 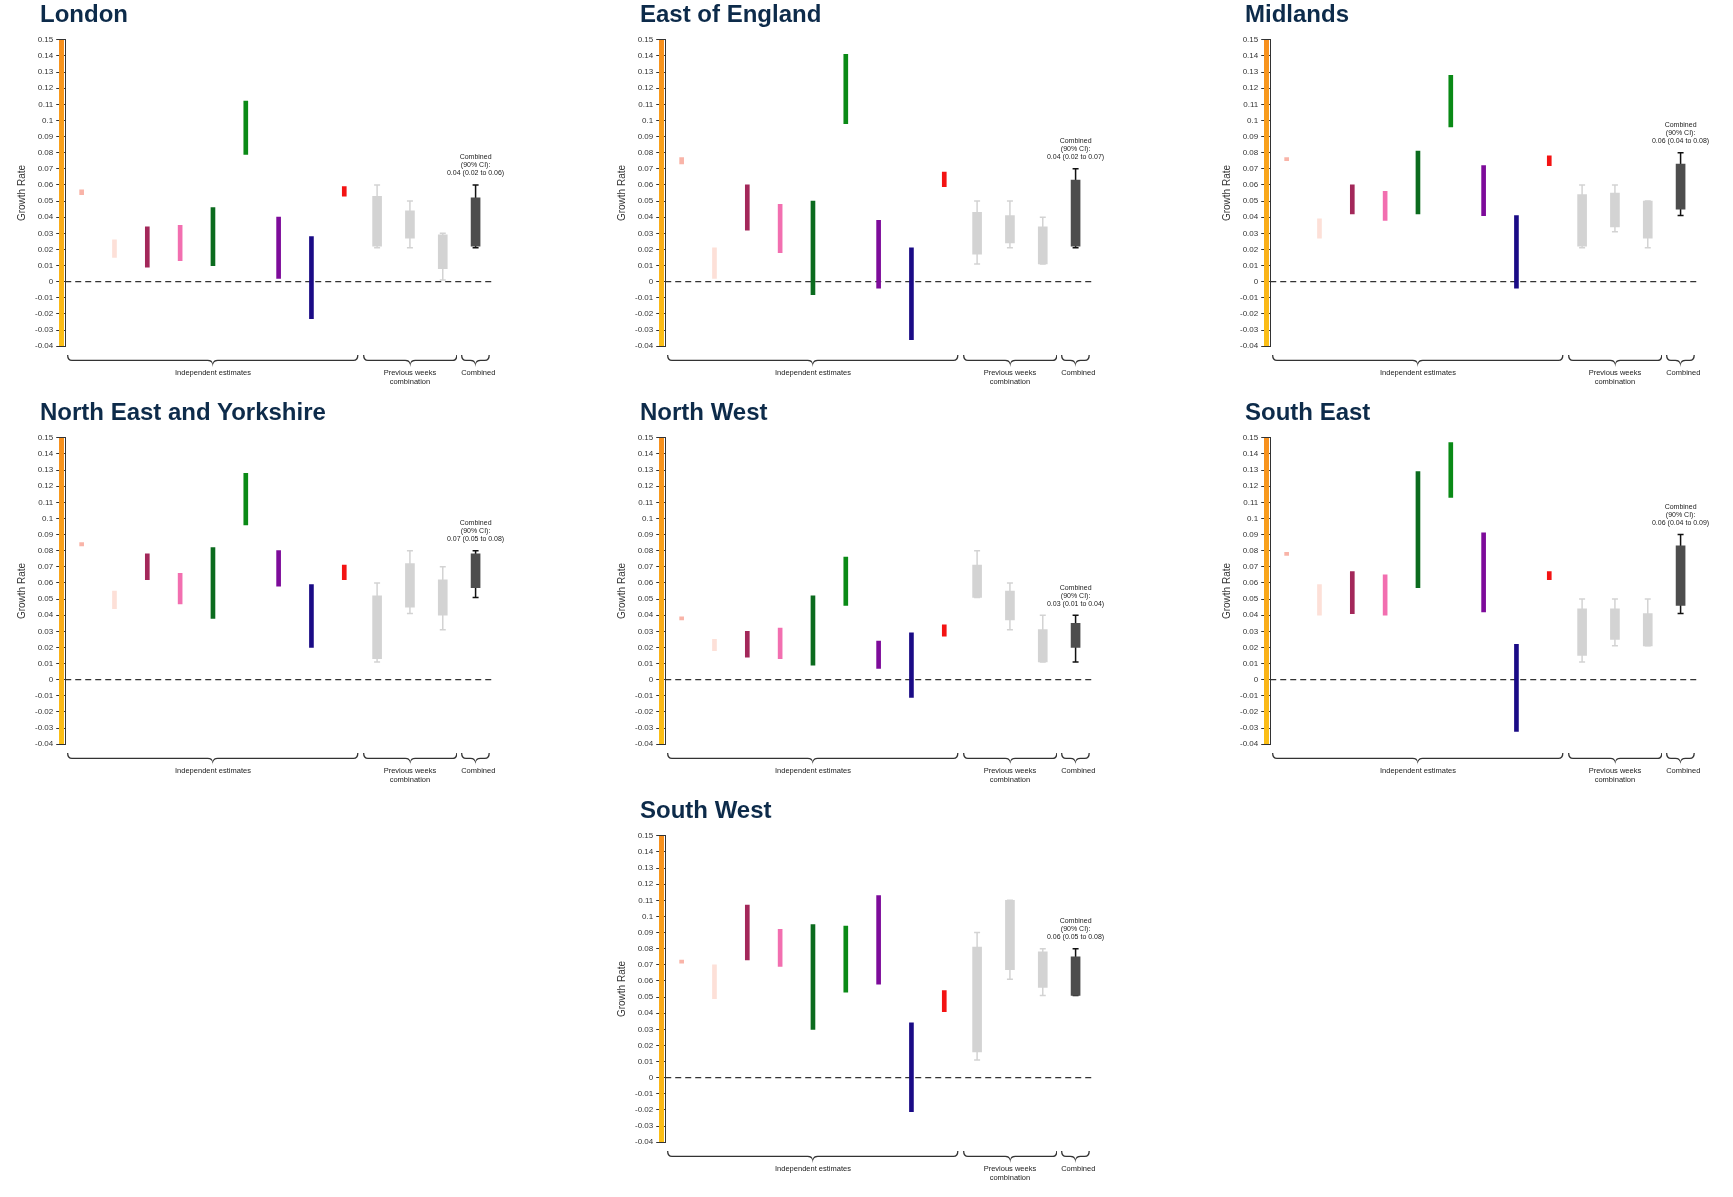 I want to click on chart-title: East of England, so click(x=731, y=14).